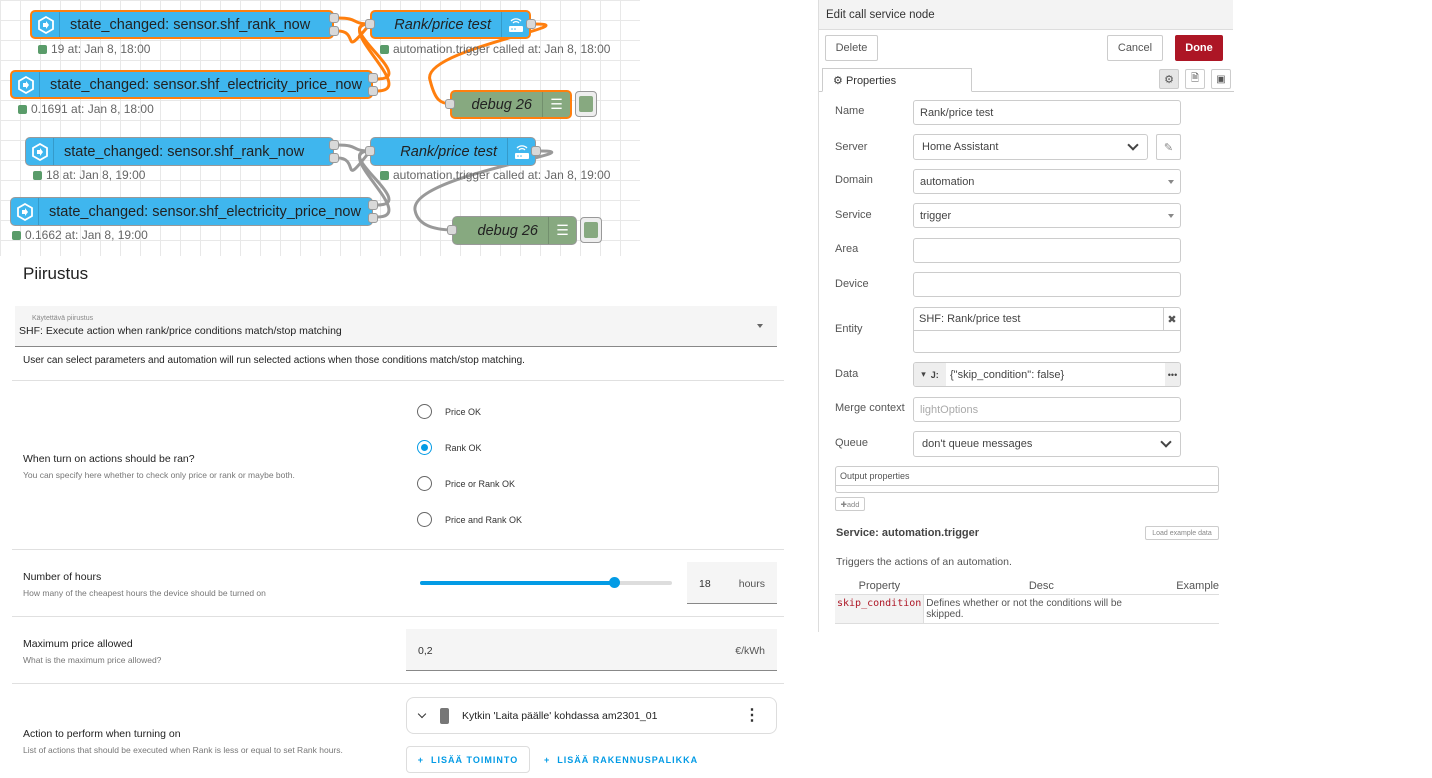  I want to click on radio-option: Rank OK, so click(449, 447).